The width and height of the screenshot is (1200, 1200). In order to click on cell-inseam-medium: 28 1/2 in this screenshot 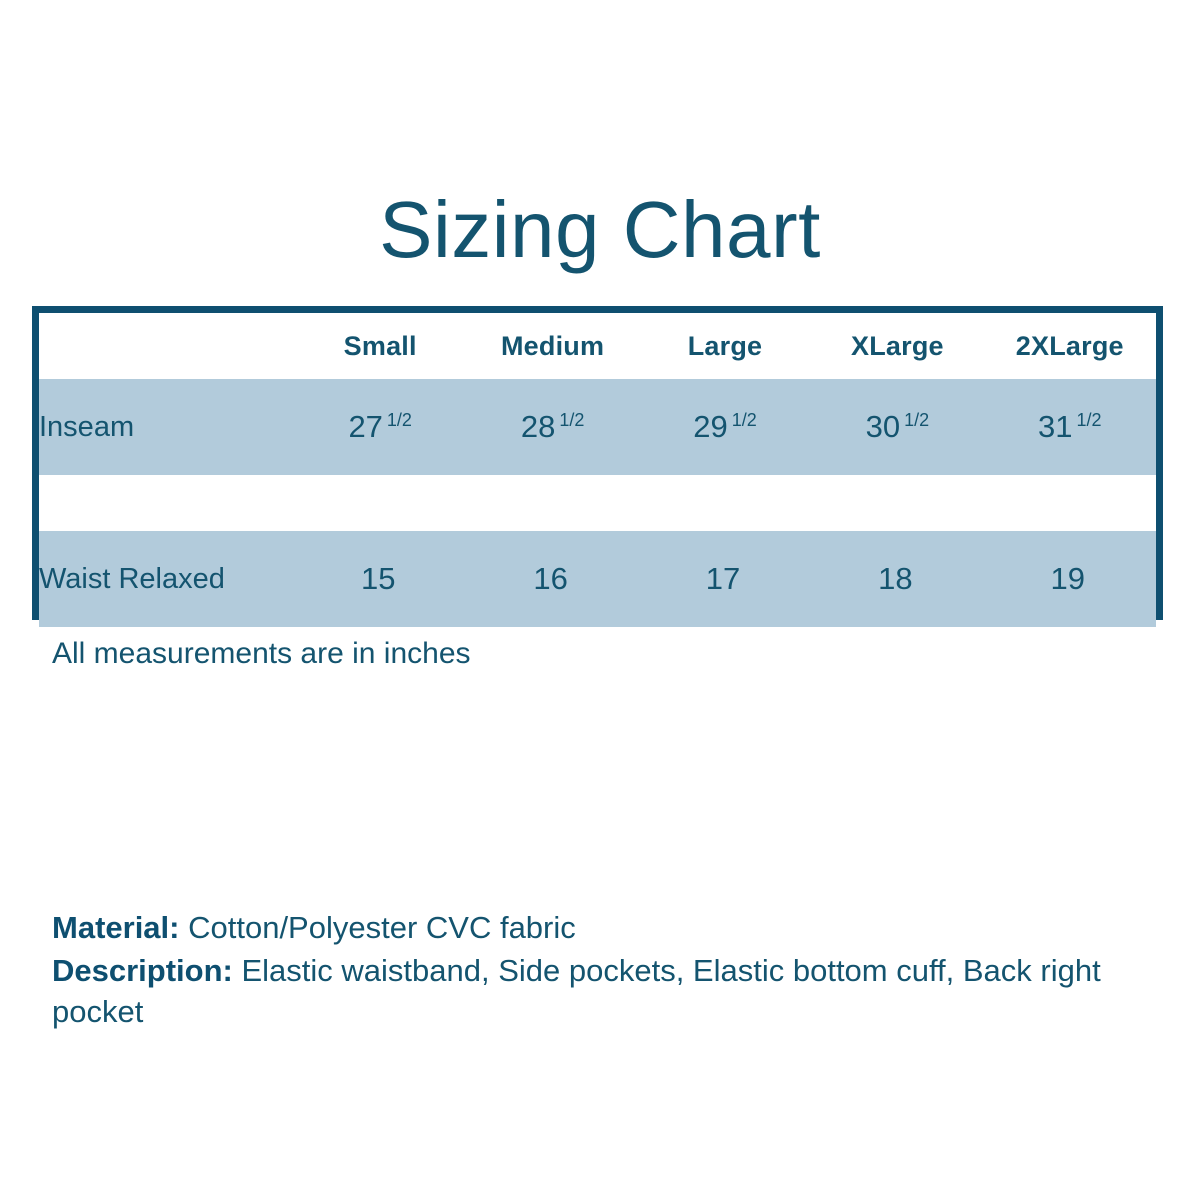, I will do `click(552, 427)`.